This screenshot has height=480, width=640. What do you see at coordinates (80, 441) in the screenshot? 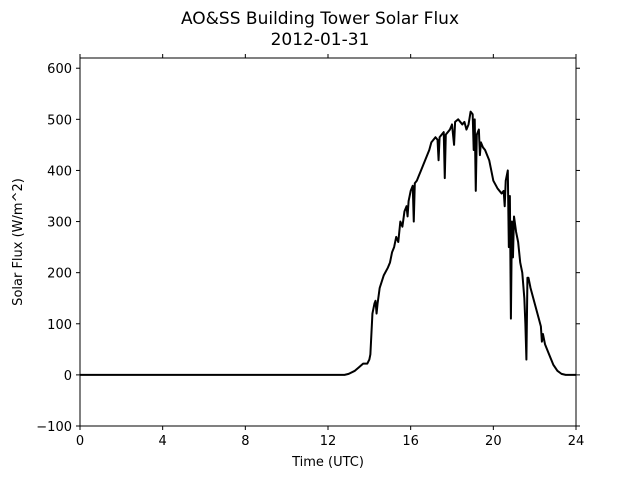
I see `x-tick-label: 0` at bounding box center [80, 441].